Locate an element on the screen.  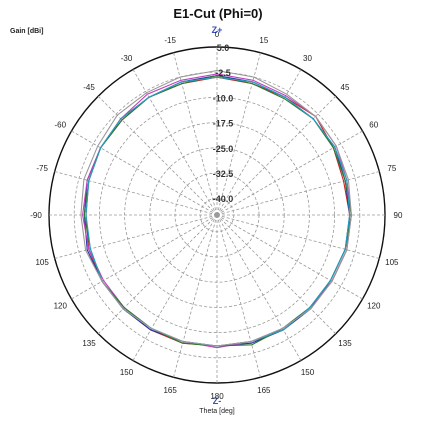
radial-tick-label: 5.0 is located at coordinates (223, 48).